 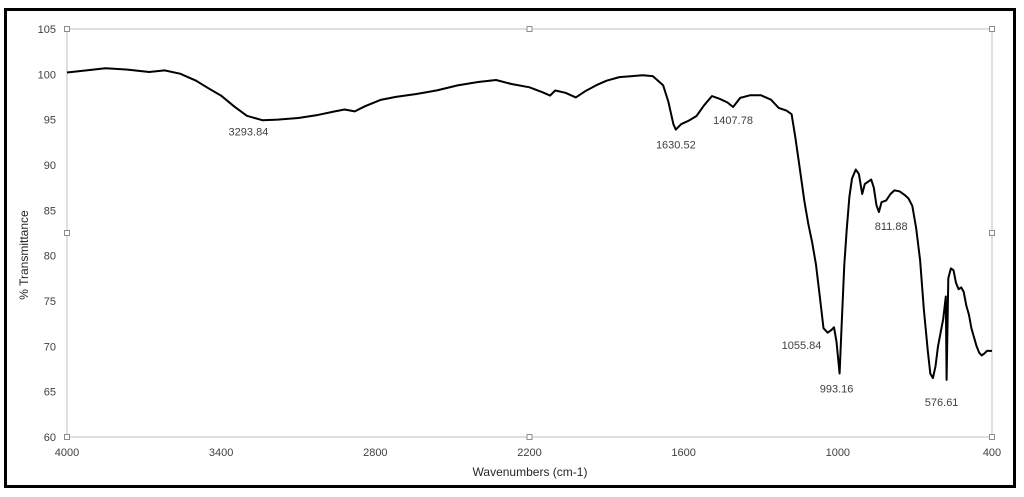 I want to click on y-tick-label: 105, so click(x=47, y=30).